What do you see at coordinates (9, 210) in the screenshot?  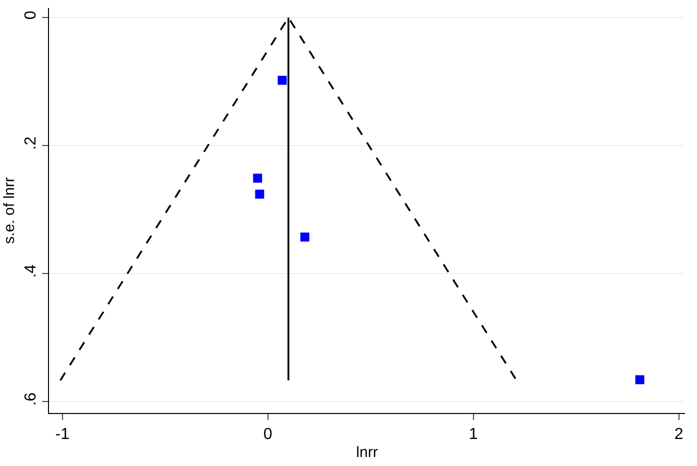 I see `y-axis-title: s.e. of lnrr` at bounding box center [9, 210].